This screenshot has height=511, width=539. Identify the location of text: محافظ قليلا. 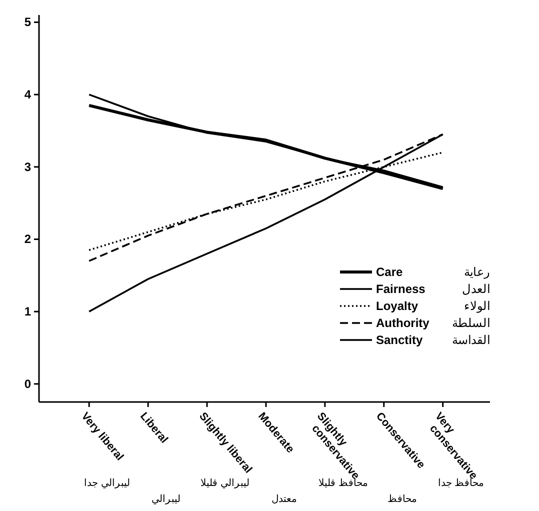
(343, 483).